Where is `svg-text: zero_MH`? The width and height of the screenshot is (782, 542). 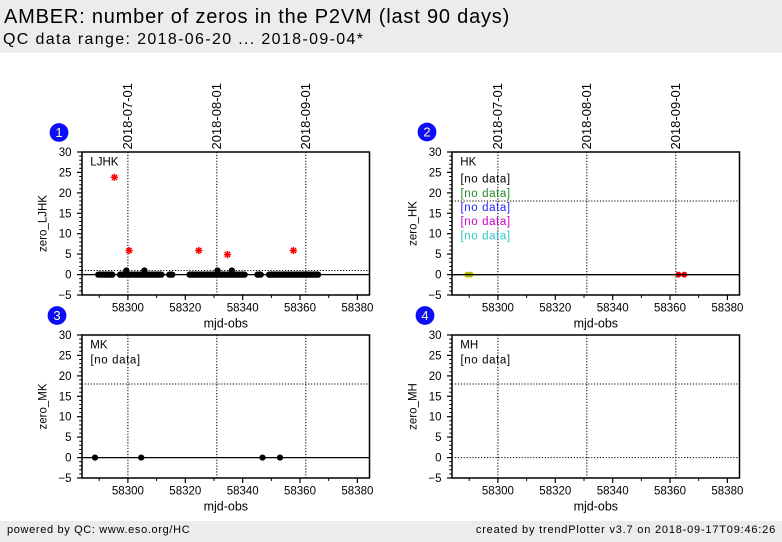 svg-text: zero_MH is located at coordinates (414, 406).